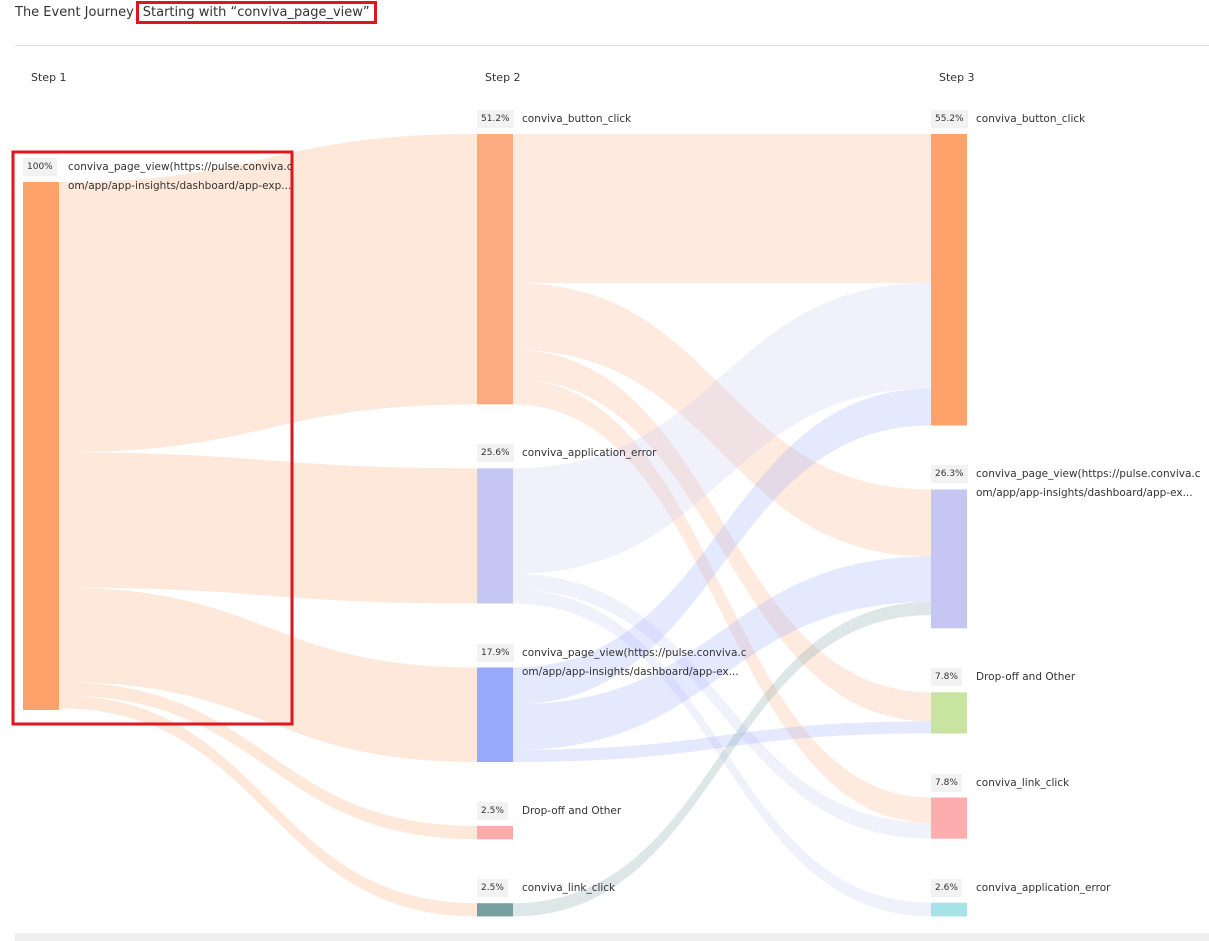 This screenshot has width=1209, height=941. Describe the element at coordinates (949, 119) in the screenshot. I see `node-percent: 55.2%` at that location.